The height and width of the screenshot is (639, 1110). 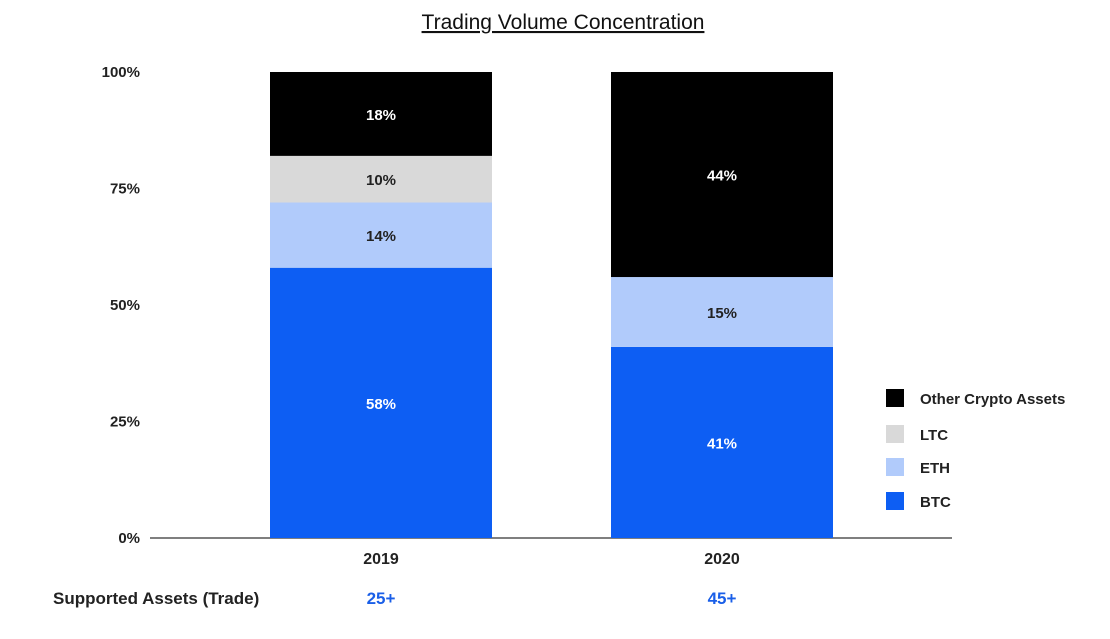 I want to click on bar-segment-other-crypto-assets-2020, so click(x=722, y=175).